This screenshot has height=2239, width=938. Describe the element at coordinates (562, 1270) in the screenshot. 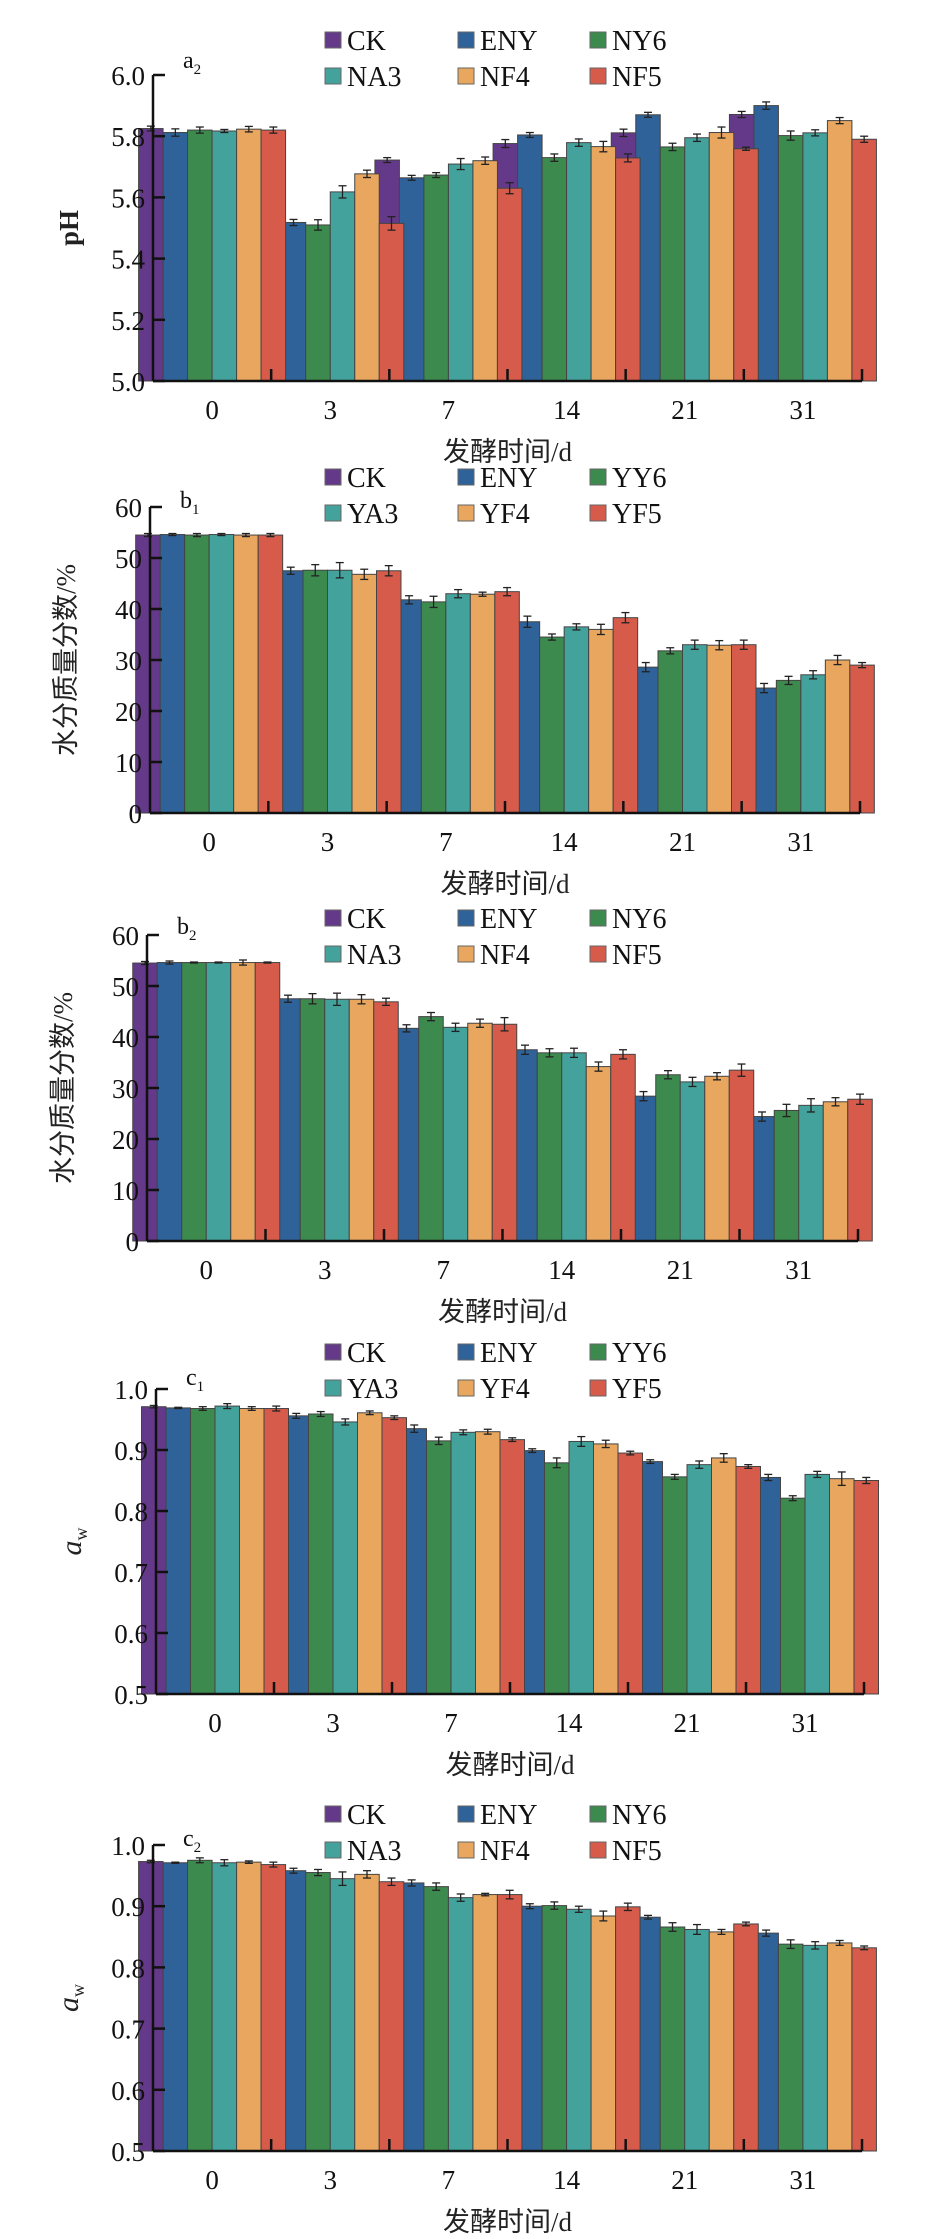

I see `x-tick-label: 14` at that location.